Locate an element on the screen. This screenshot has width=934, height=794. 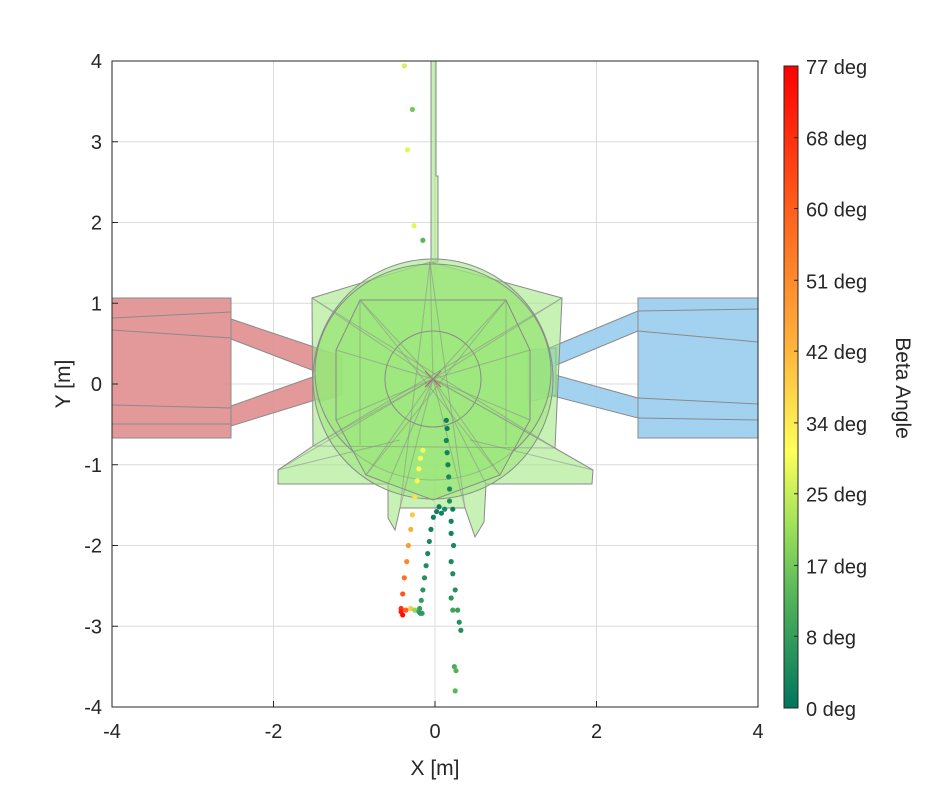
colorbar-tick-label: 60 deg is located at coordinates (836, 211).